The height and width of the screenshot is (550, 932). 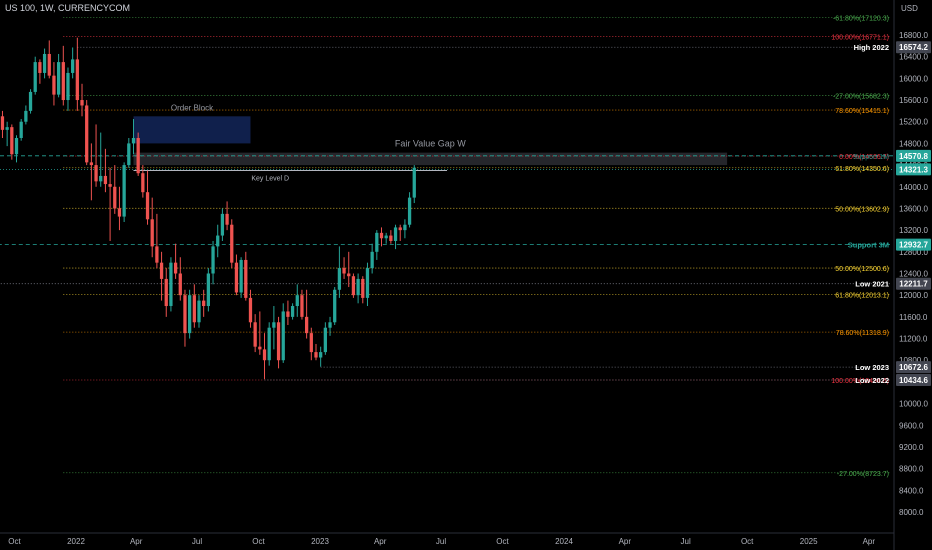 I want to click on fib-level-label: 61.80%(14350.6), so click(x=862, y=169).